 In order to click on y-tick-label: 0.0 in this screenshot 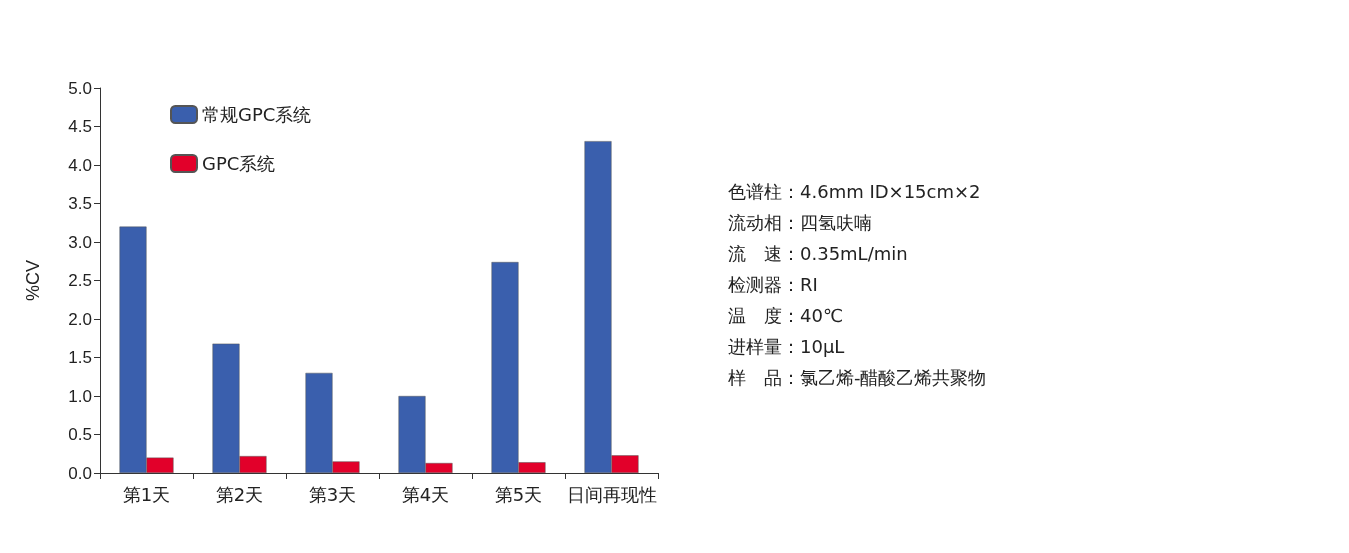, I will do `click(80, 473)`.